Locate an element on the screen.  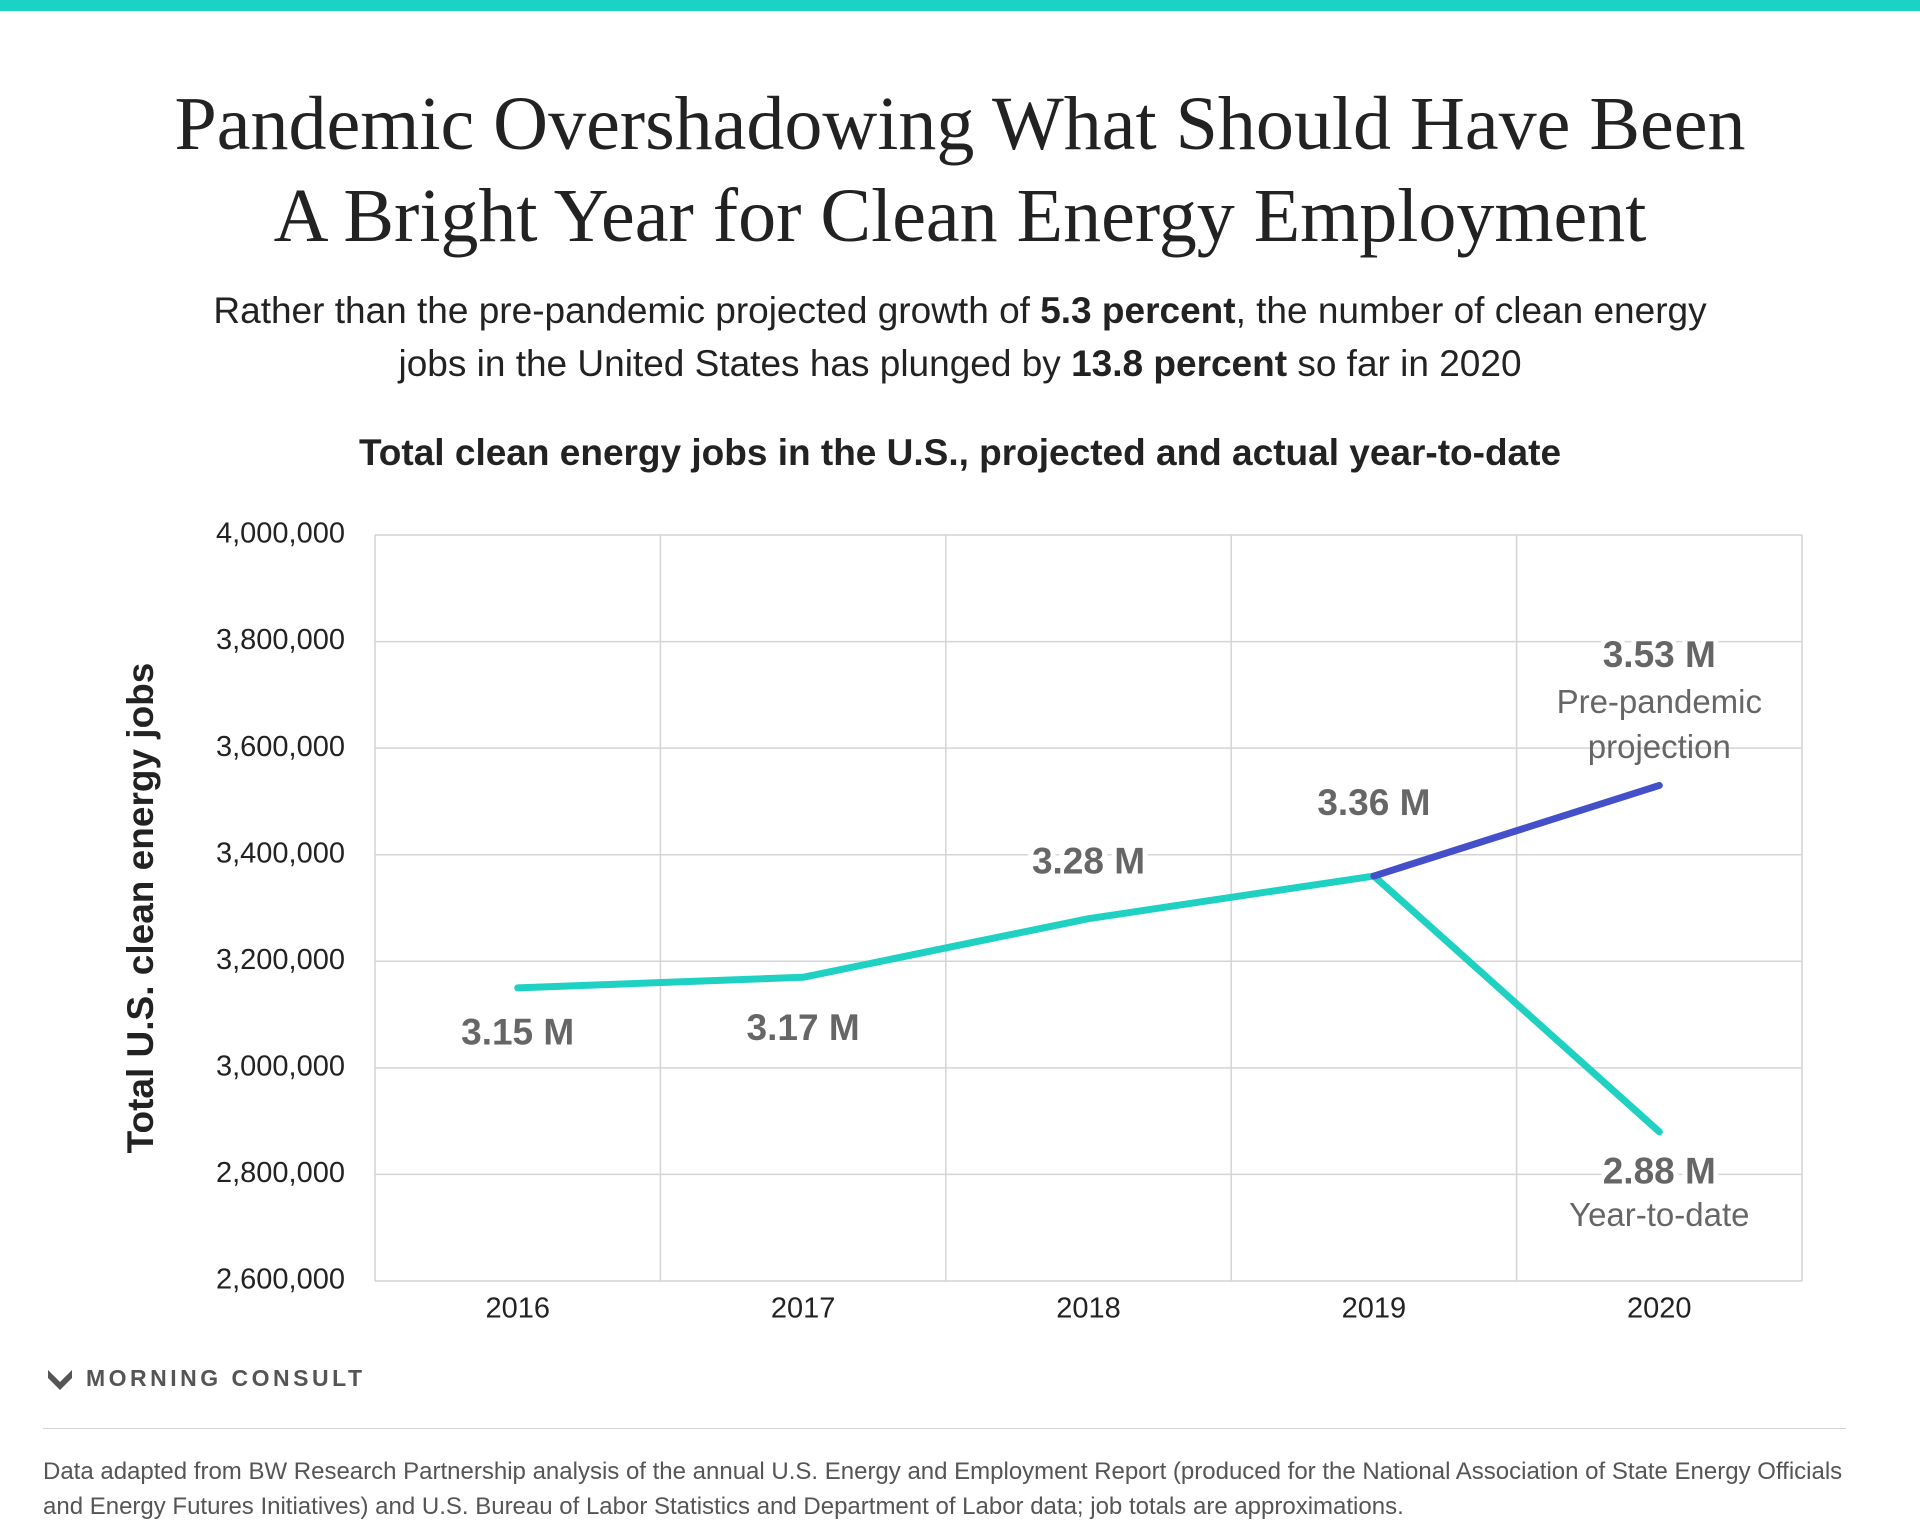
x-tick-label: 2017 is located at coordinates (803, 1309).